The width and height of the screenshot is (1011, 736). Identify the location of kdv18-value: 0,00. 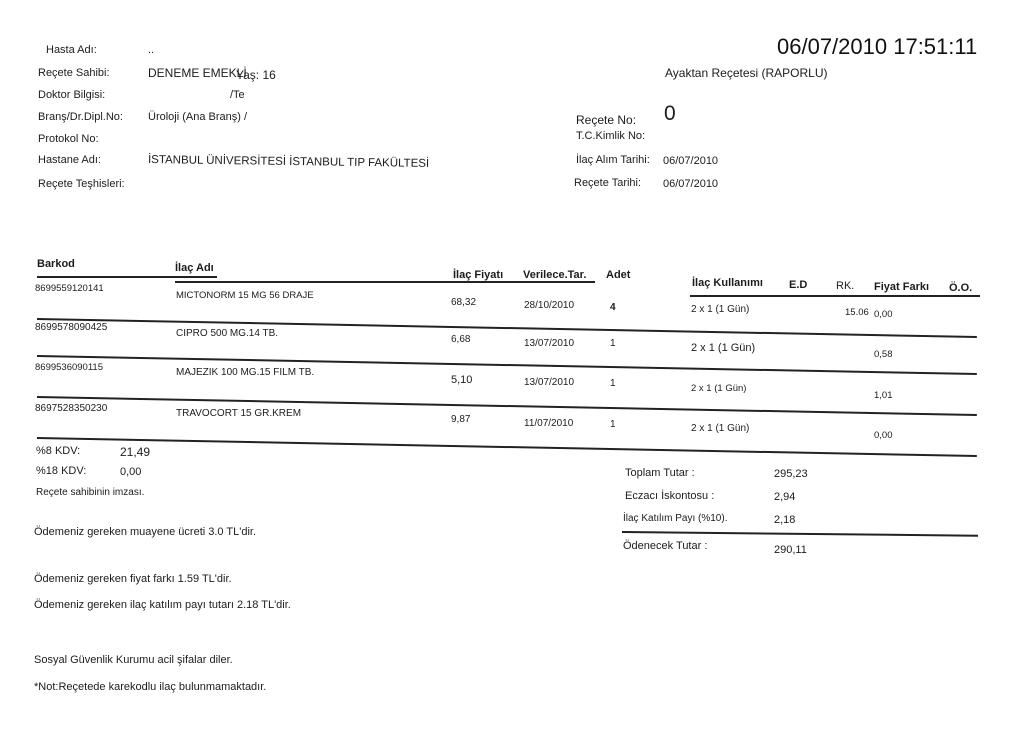
(131, 472).